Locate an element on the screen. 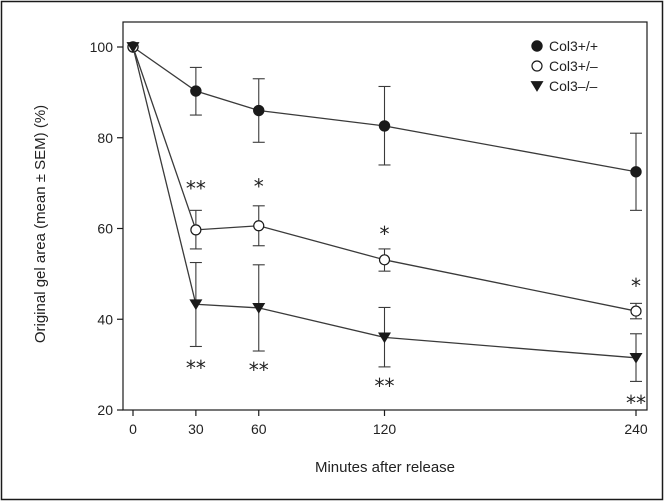 The width and height of the screenshot is (664, 501). legend-item: Col3–/– is located at coordinates (563, 86).